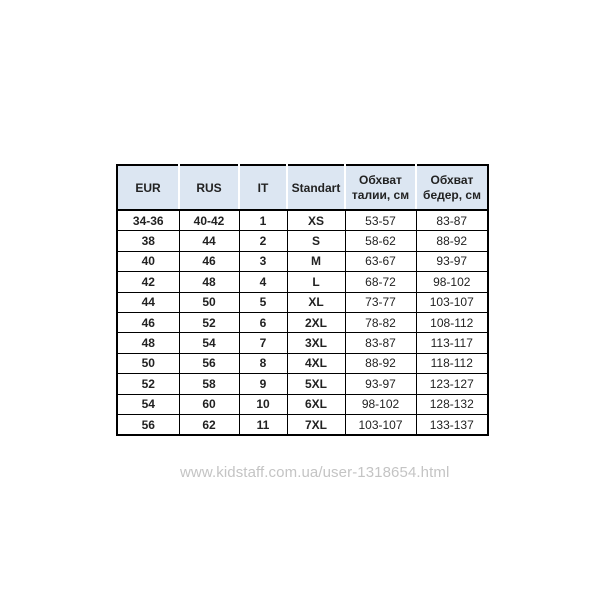 The width and height of the screenshot is (600, 600). What do you see at coordinates (452, 179) in the screenshot?
I see `header-hips-line1: Обхват` at bounding box center [452, 179].